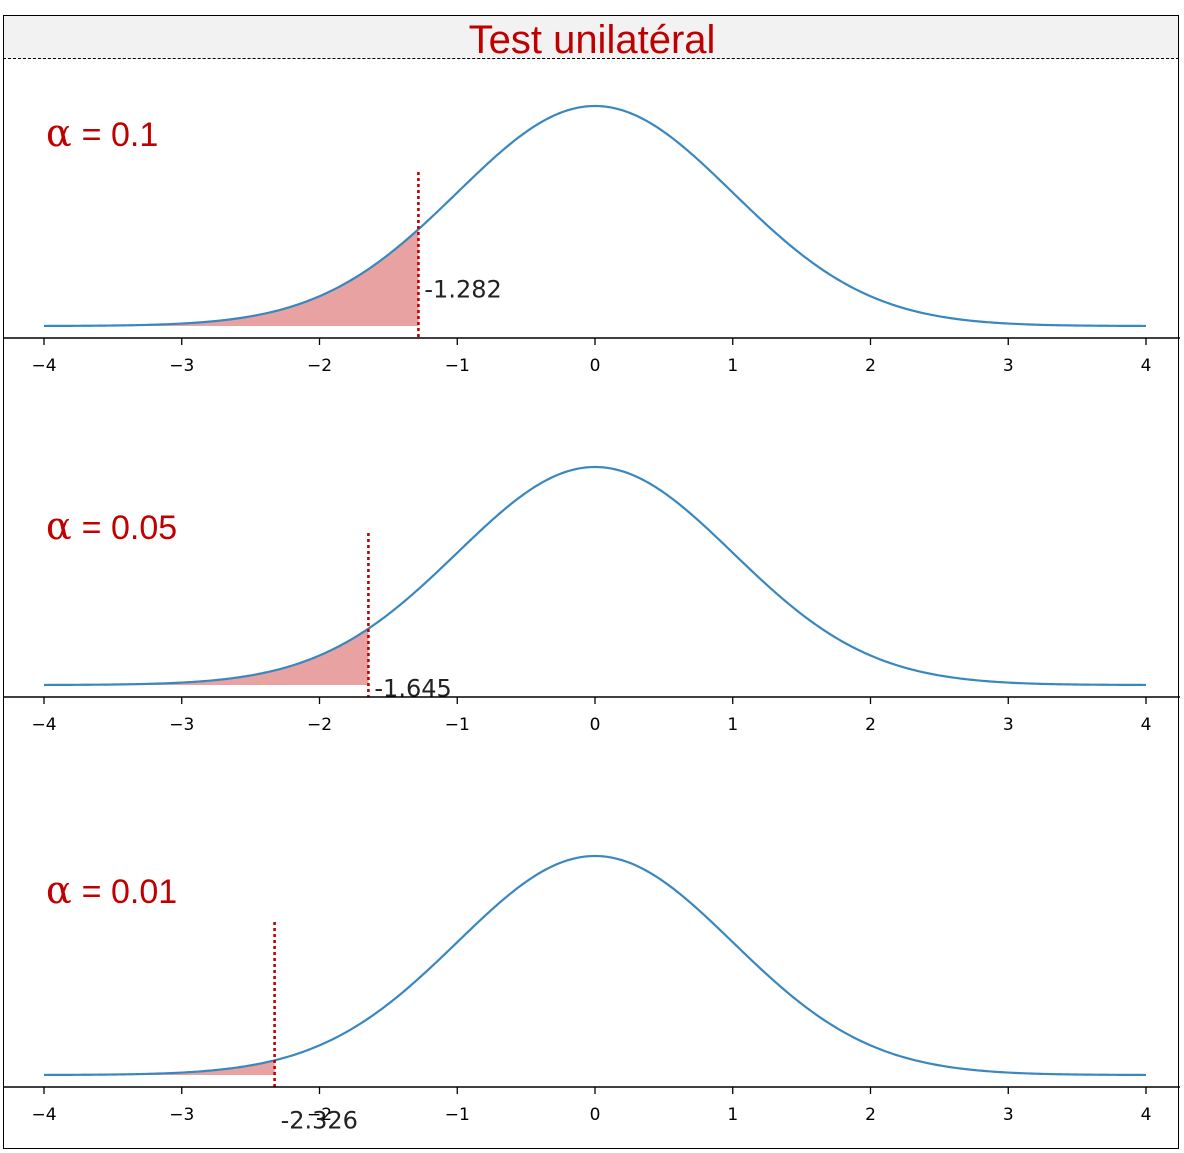 The width and height of the screenshot is (1184, 1153). Describe the element at coordinates (129, 528) in the screenshot. I see `alpha-value: = 0.05` at that location.